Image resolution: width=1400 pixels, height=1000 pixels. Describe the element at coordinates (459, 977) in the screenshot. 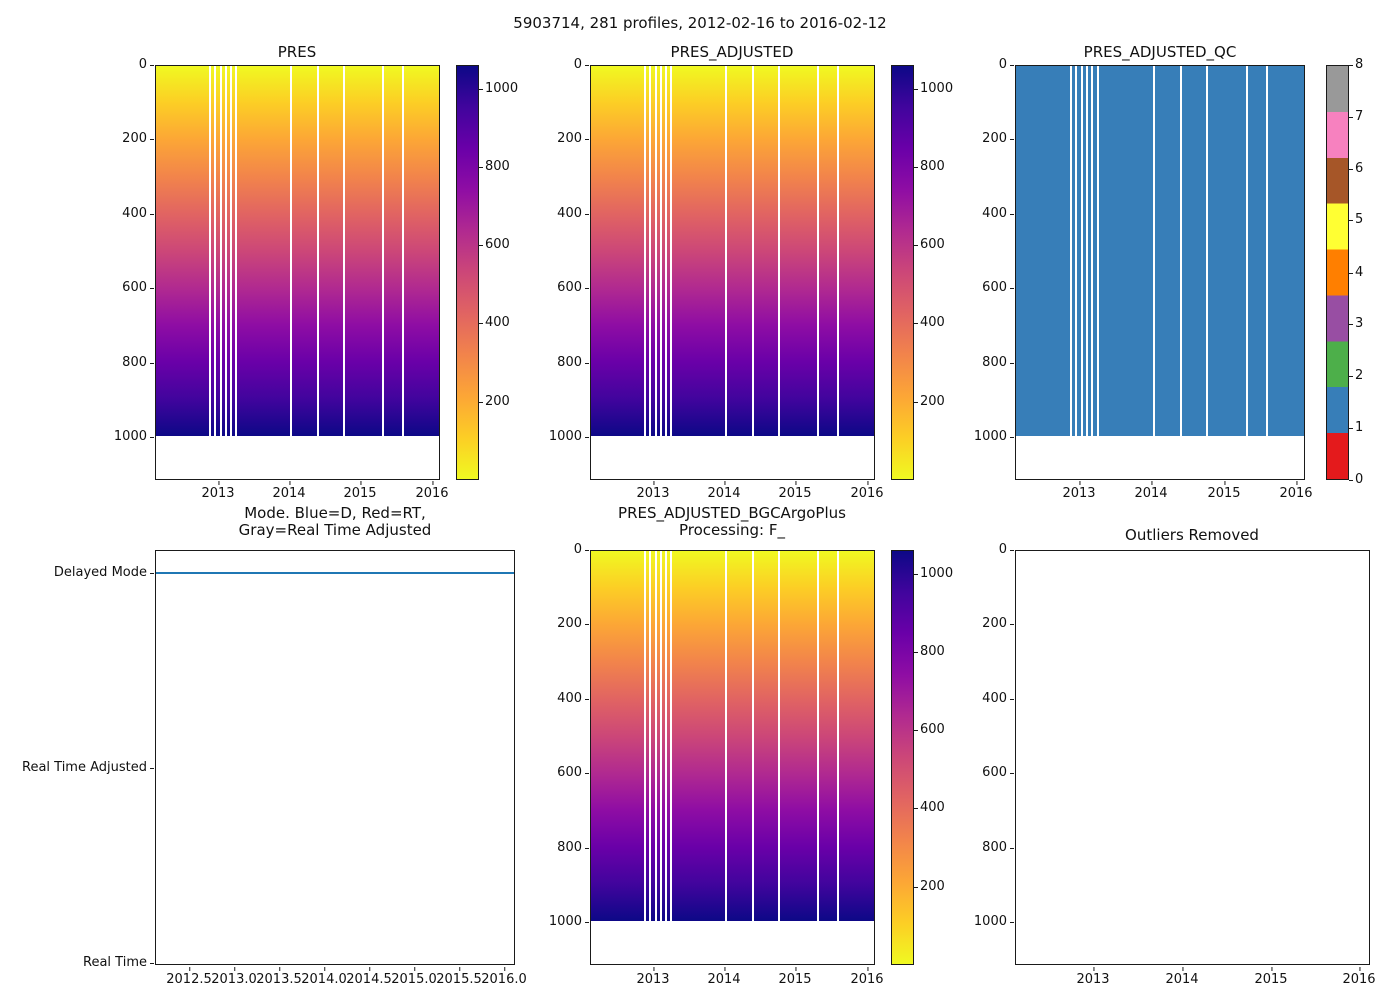

I see `x-tick-label: 2015.5` at that location.